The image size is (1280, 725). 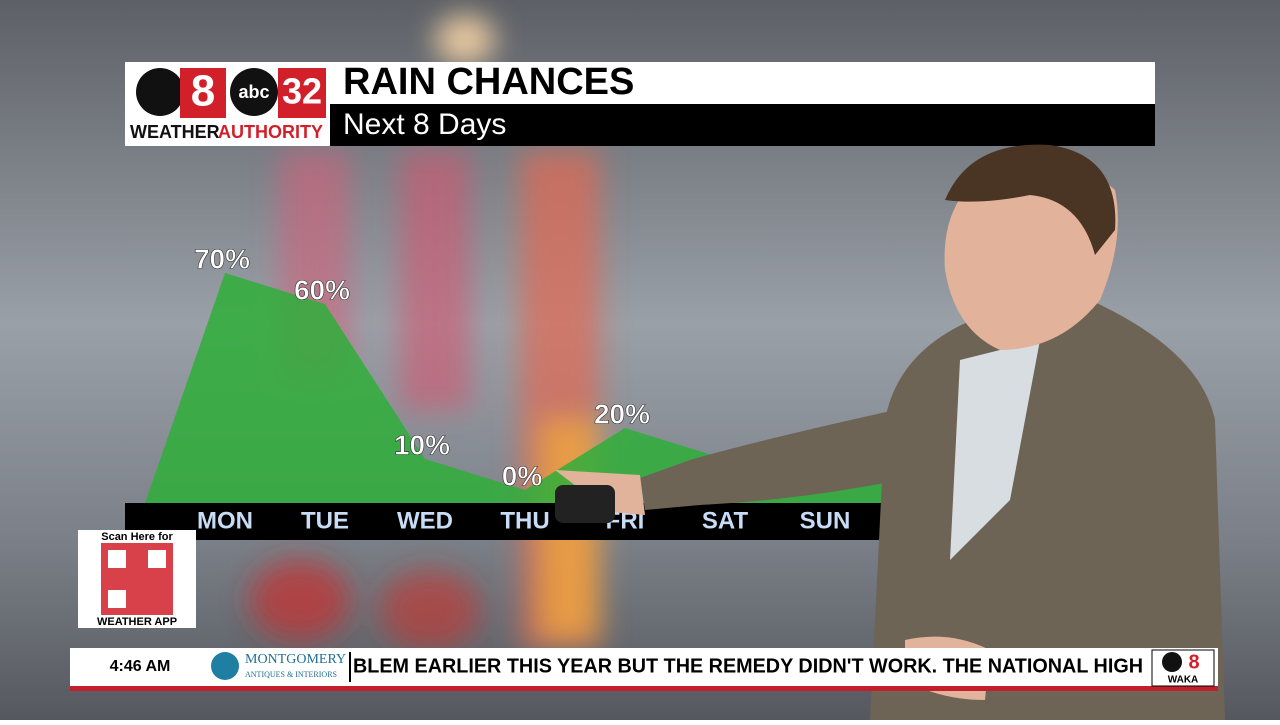 What do you see at coordinates (425, 520) in the screenshot?
I see `x-tick-label: WED` at bounding box center [425, 520].